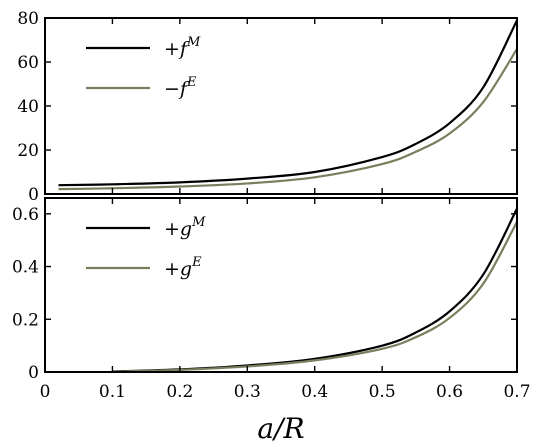 Image resolution: width=545 pixels, height=447 pixels. I want to click on bottom-xtick-label: 0.3, so click(247, 392).